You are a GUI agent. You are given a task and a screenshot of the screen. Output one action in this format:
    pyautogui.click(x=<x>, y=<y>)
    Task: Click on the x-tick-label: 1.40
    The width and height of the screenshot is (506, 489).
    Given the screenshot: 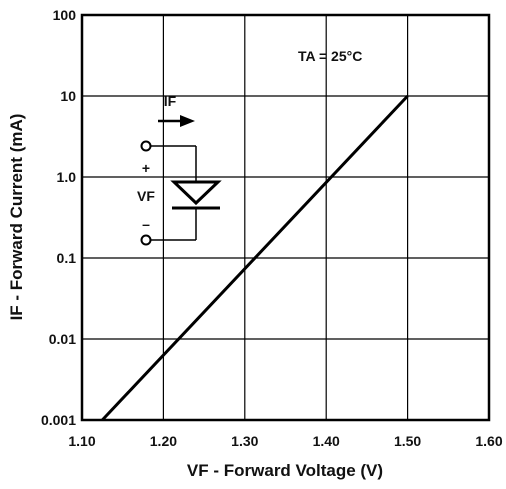 What is the action you would take?
    pyautogui.click(x=326, y=441)
    